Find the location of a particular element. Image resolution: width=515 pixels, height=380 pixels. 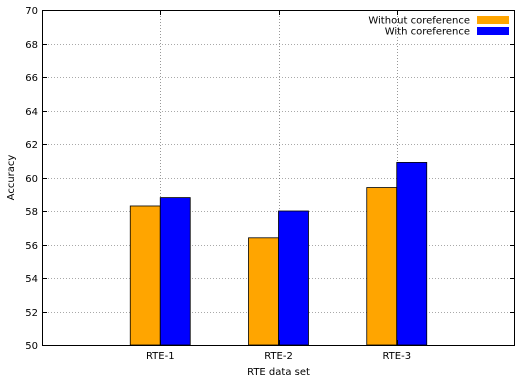

y-tick-label: 58 is located at coordinates (31, 212).